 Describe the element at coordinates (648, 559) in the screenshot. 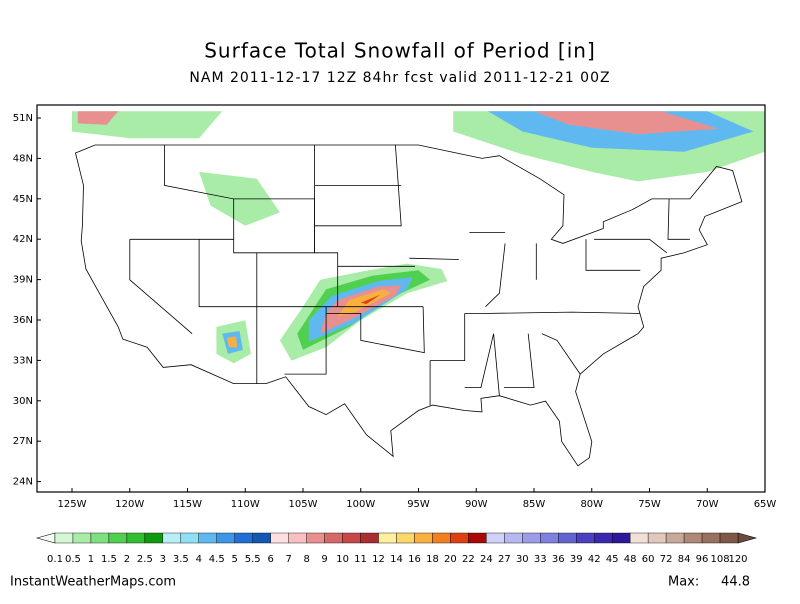

I see `colorbar-label: 60` at that location.